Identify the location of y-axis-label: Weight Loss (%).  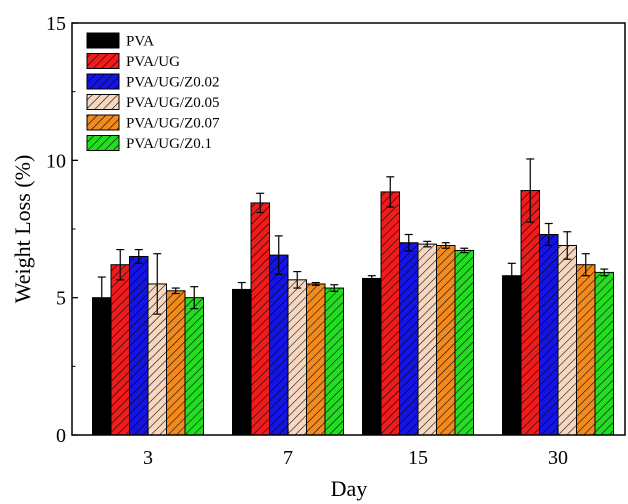
(22, 229).